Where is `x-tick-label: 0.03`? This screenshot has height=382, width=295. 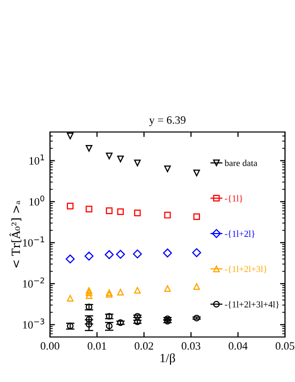
x-tick-label: 0.03 is located at coordinates (191, 346).